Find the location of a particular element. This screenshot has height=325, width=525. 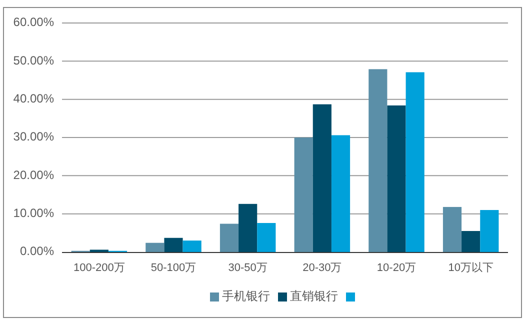

x-tick-label: 100-200万 is located at coordinates (99, 268).